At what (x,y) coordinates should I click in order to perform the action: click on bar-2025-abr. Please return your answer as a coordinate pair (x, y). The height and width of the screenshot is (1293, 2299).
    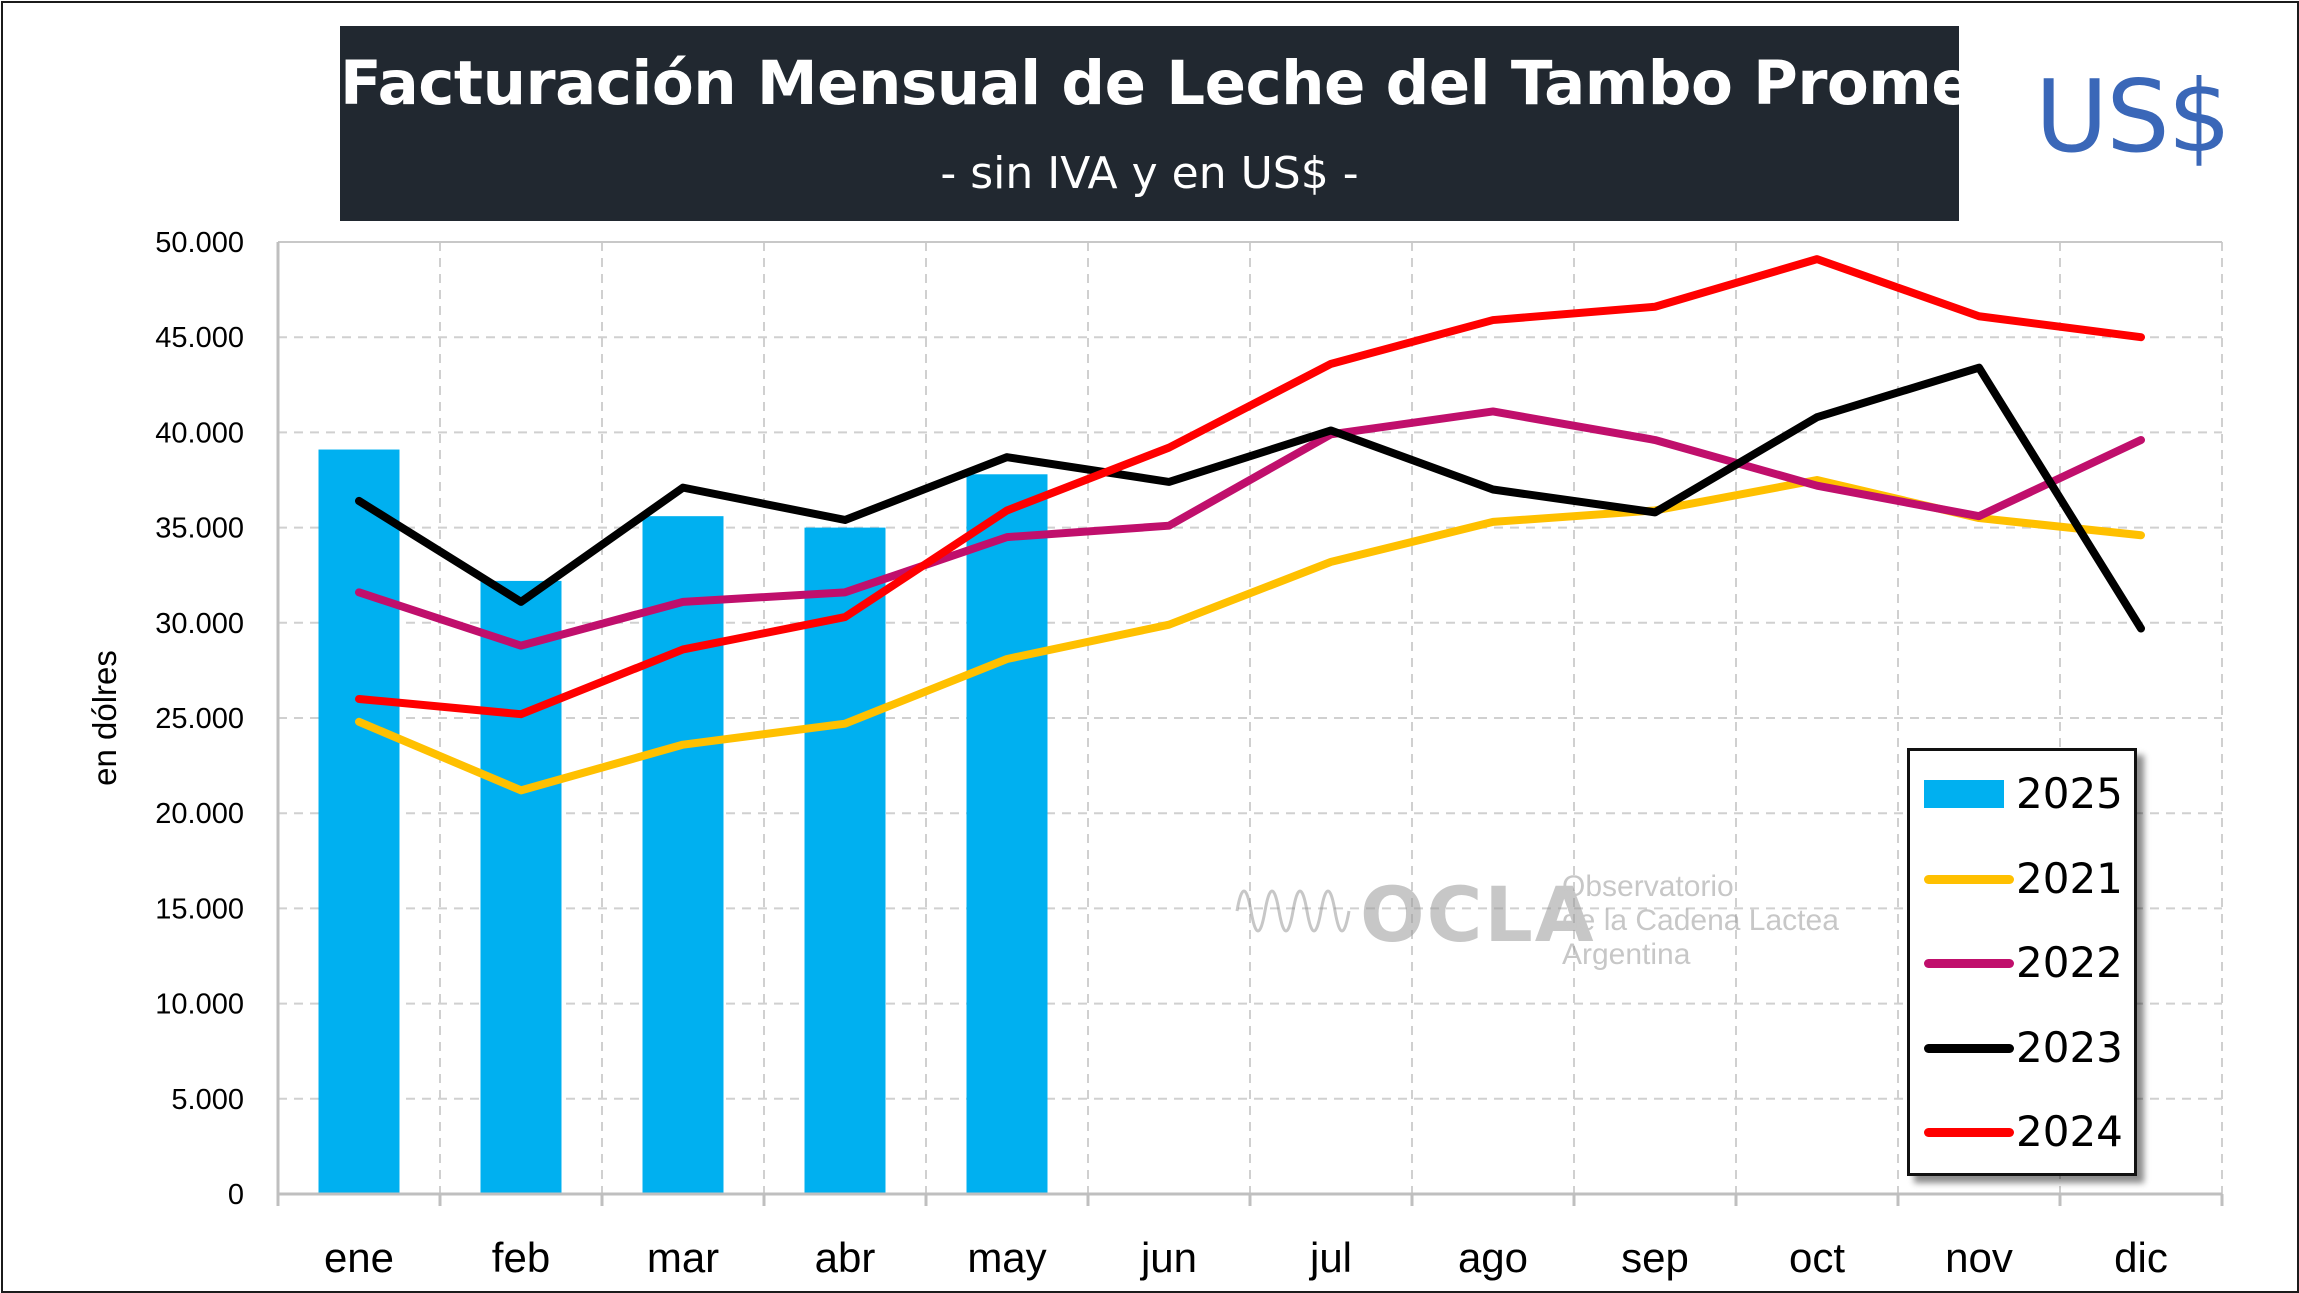
    Looking at the image, I should click on (845, 860).